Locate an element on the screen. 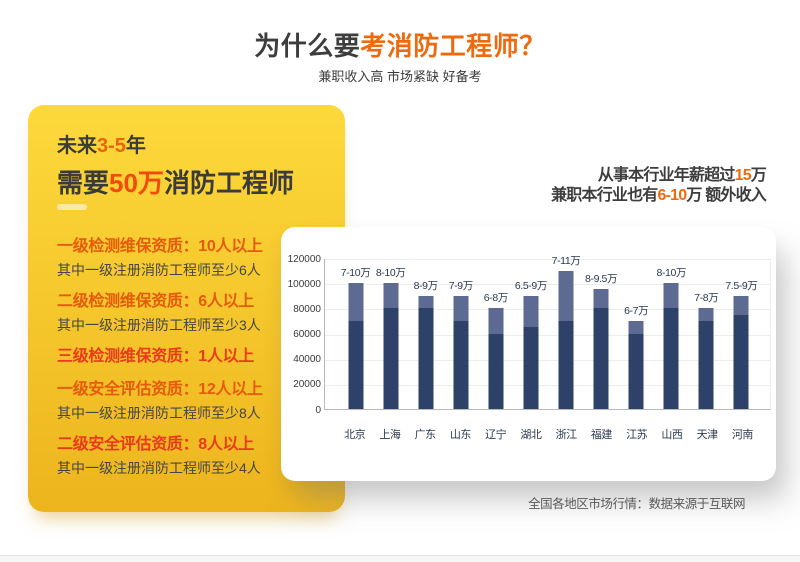  y-axis-tick-label: 0 is located at coordinates (318, 410).